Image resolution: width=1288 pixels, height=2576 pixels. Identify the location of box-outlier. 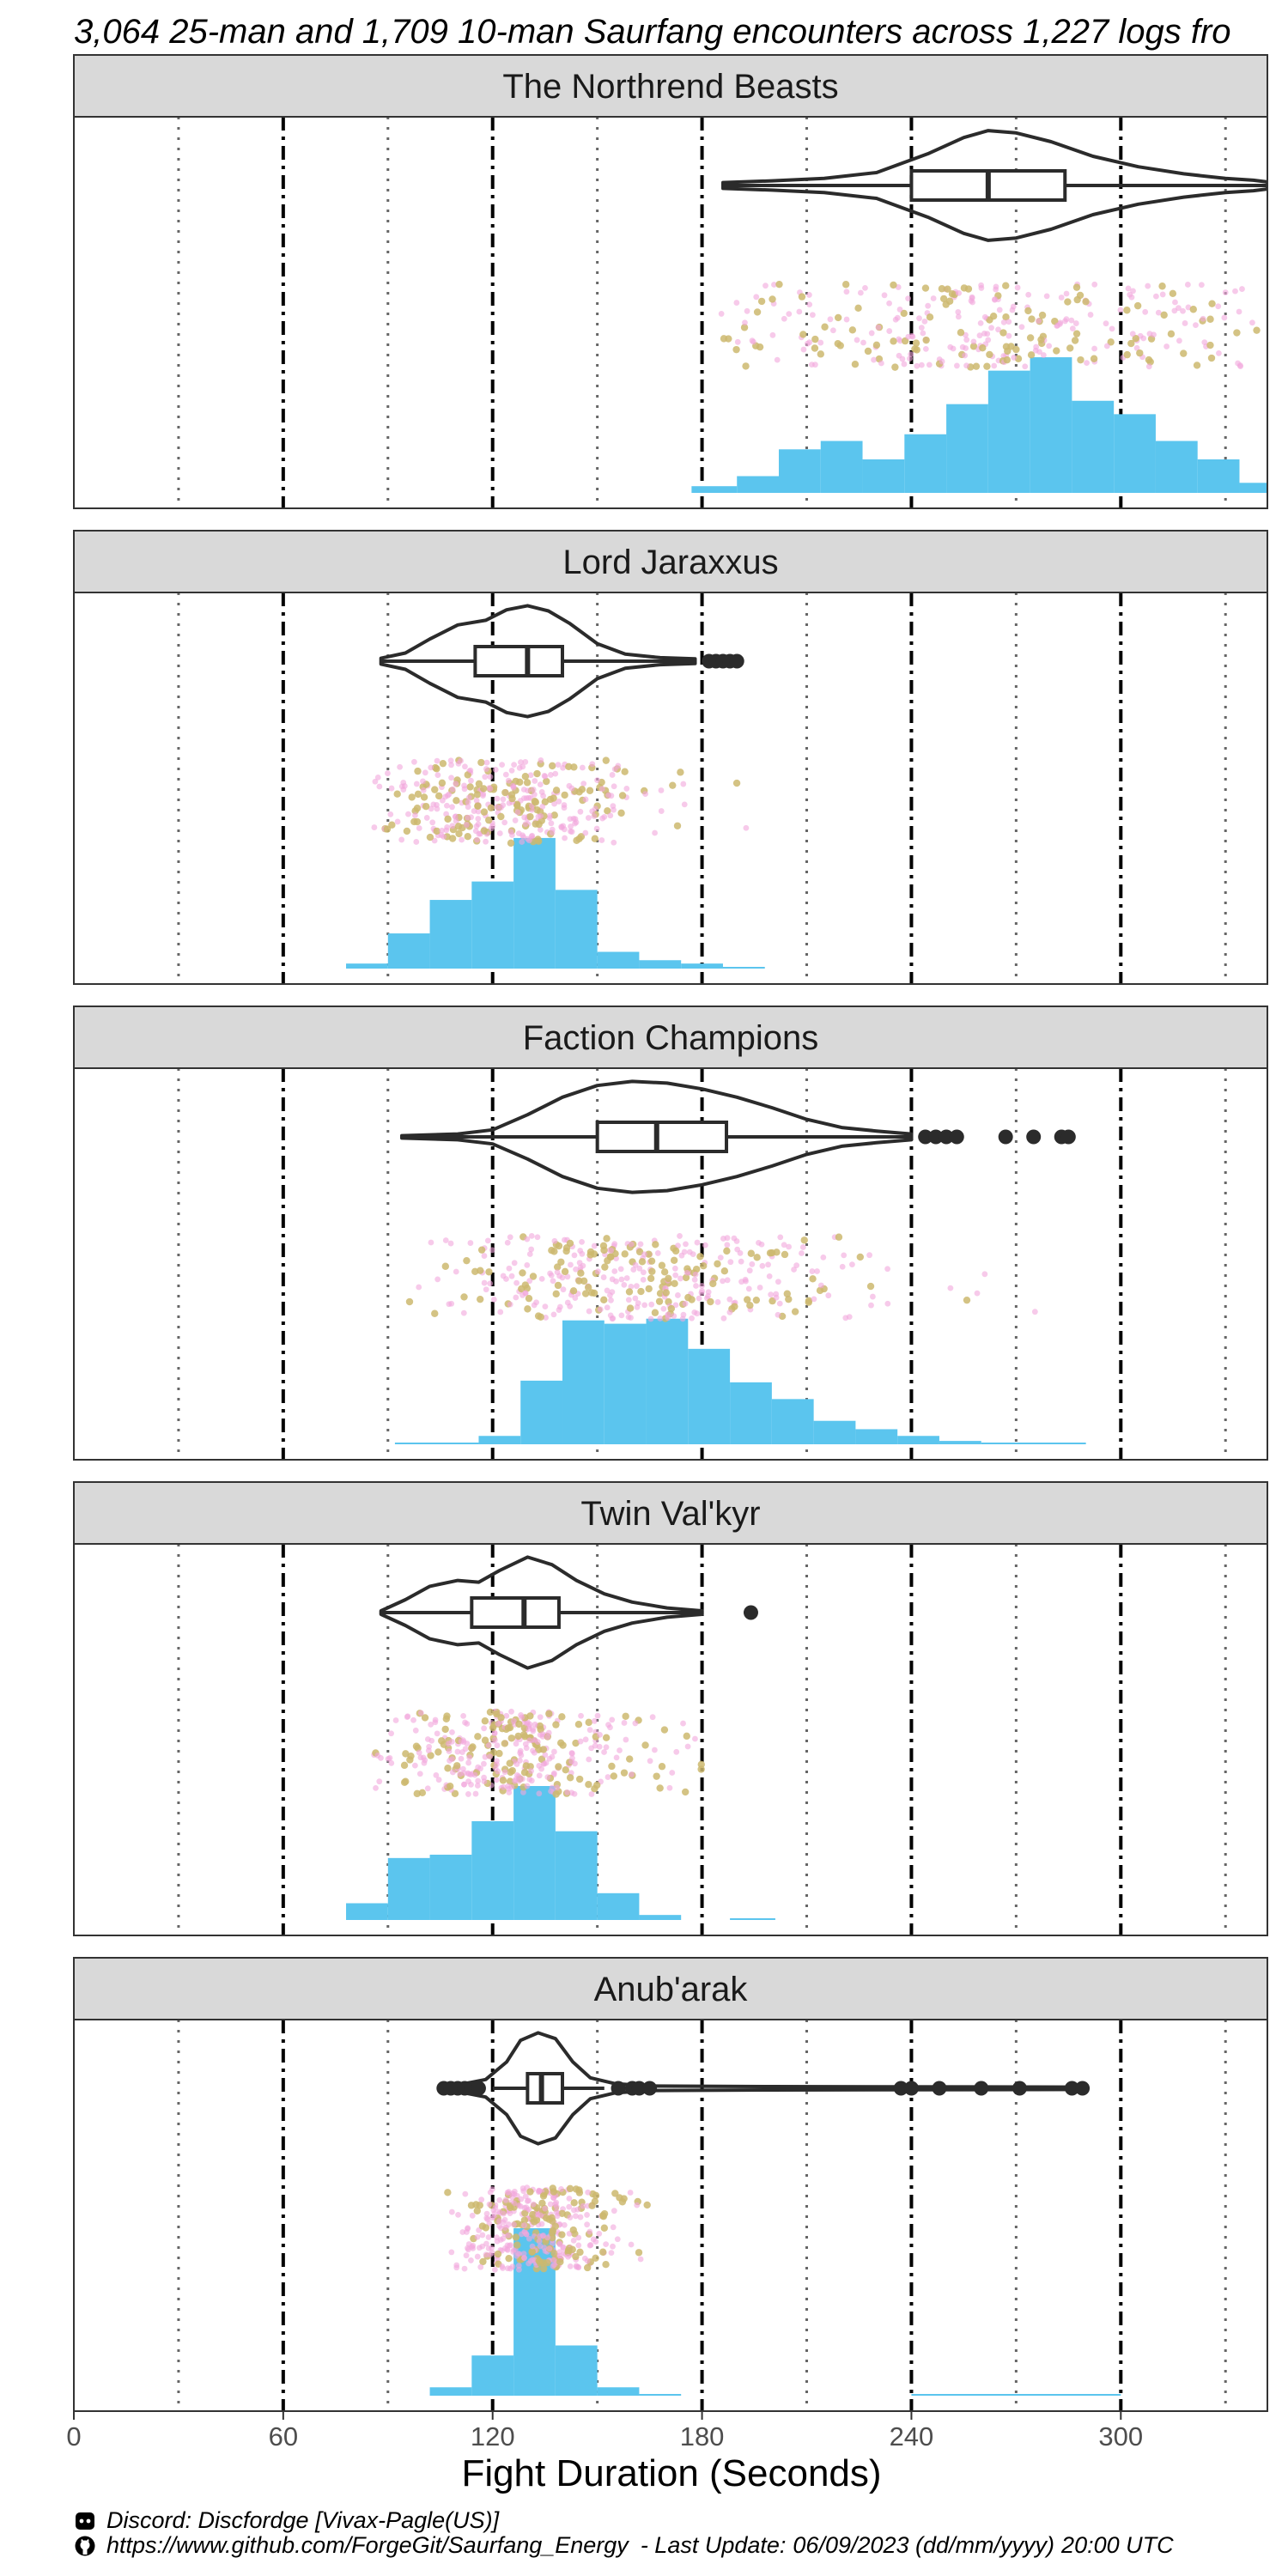
(479, 2089).